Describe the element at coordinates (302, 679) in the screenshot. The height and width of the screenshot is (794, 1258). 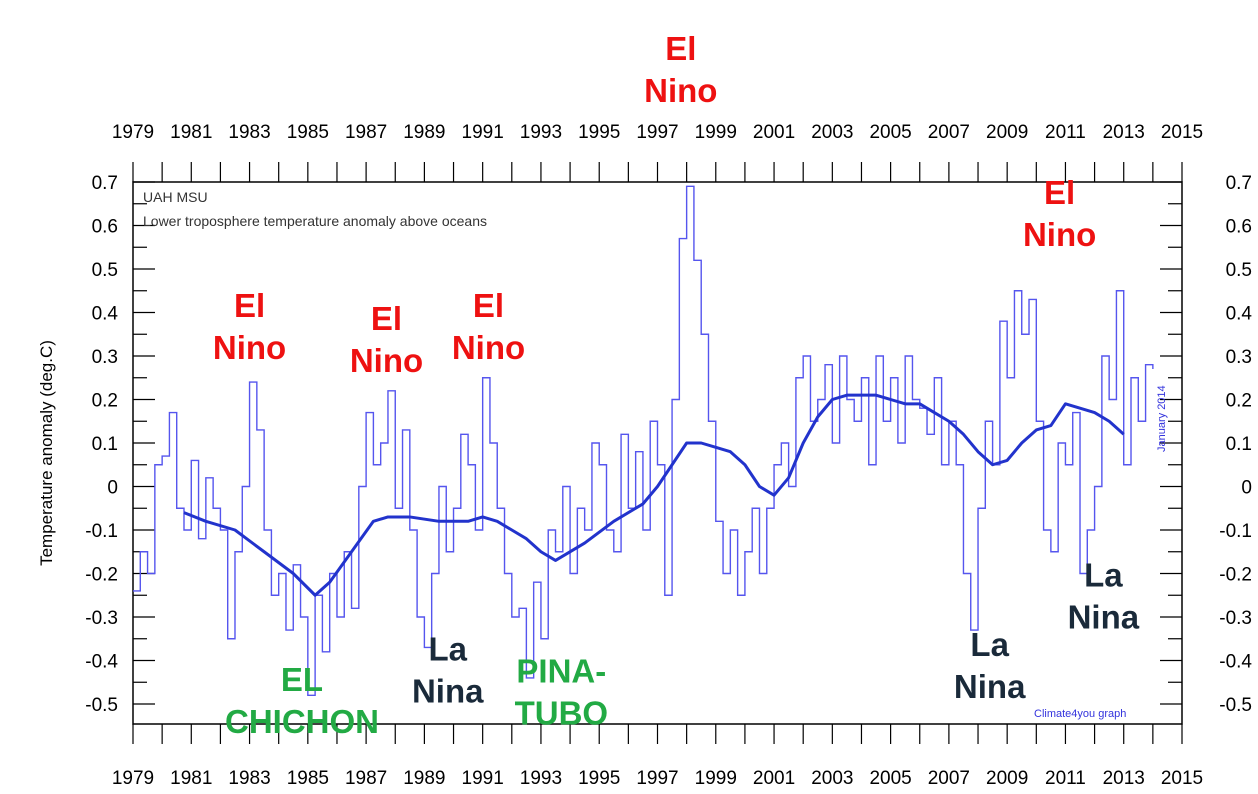
I see `volcano-label: EL` at that location.